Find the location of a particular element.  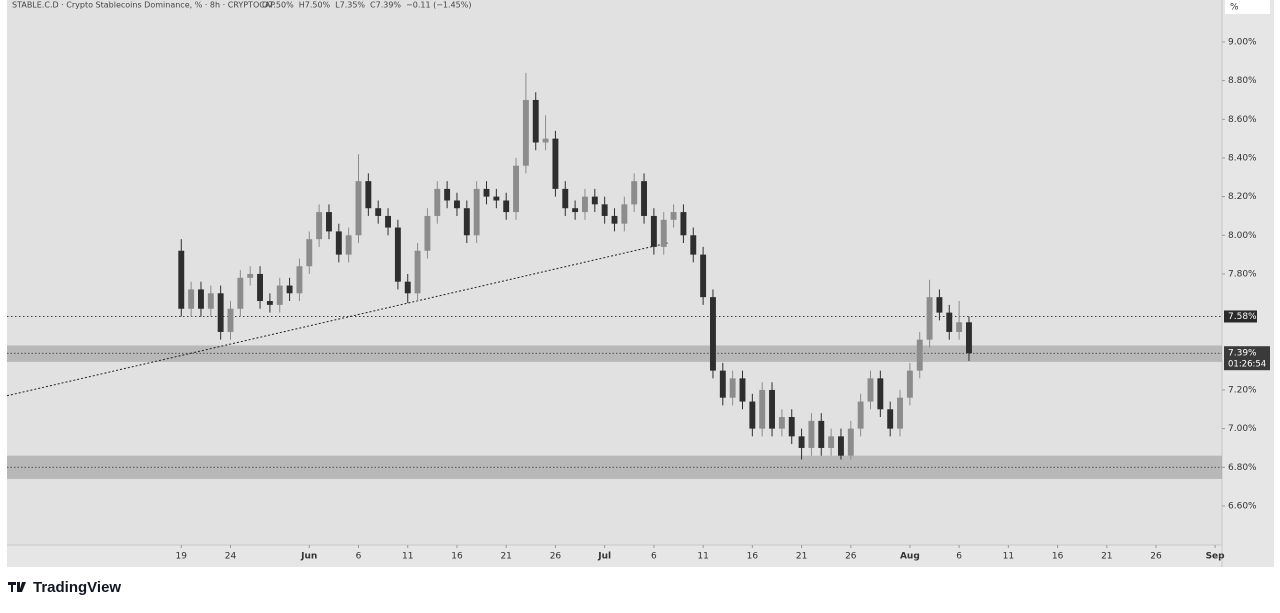

last-price-tag is located at coordinates (1247, 358).